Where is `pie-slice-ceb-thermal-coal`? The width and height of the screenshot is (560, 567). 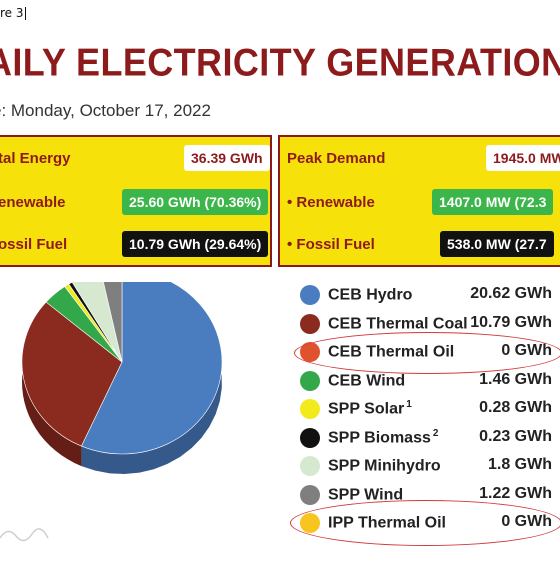
pie-slice-ceb-thermal-coal is located at coordinates (72, 374).